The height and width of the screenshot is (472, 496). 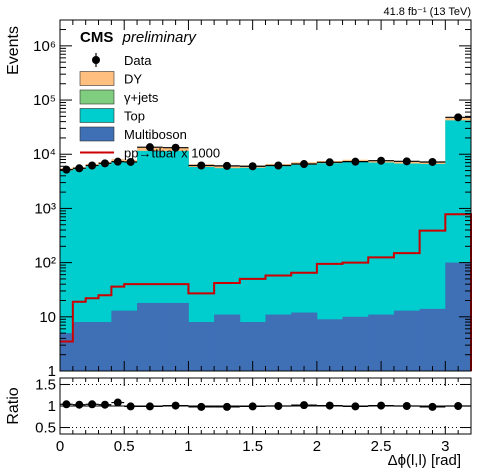 I want to click on y-tick-label-2: 10², so click(x=45, y=263).